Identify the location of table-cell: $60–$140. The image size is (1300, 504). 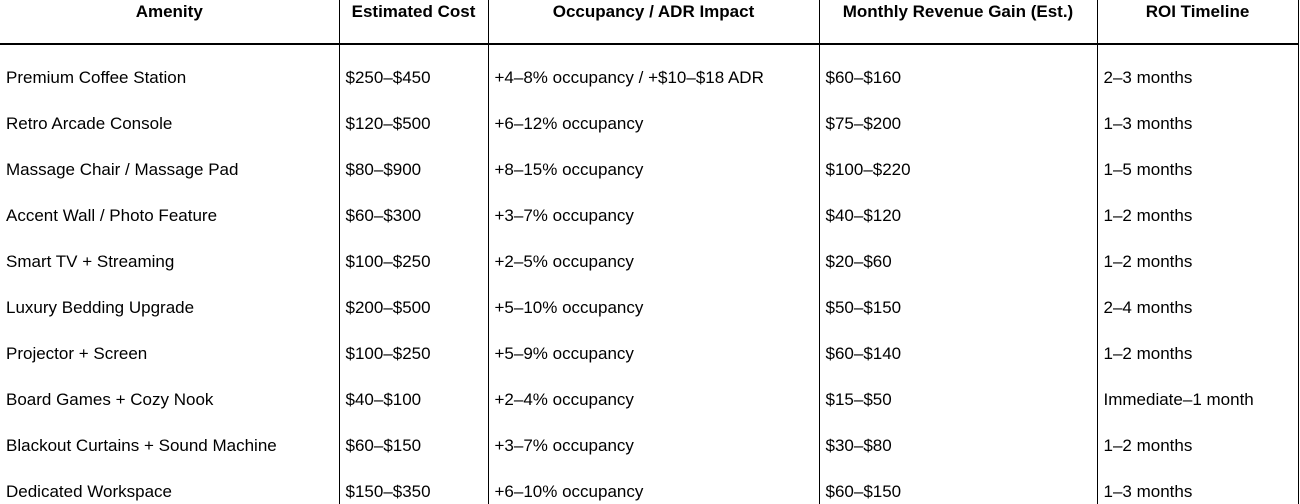
(958, 343).